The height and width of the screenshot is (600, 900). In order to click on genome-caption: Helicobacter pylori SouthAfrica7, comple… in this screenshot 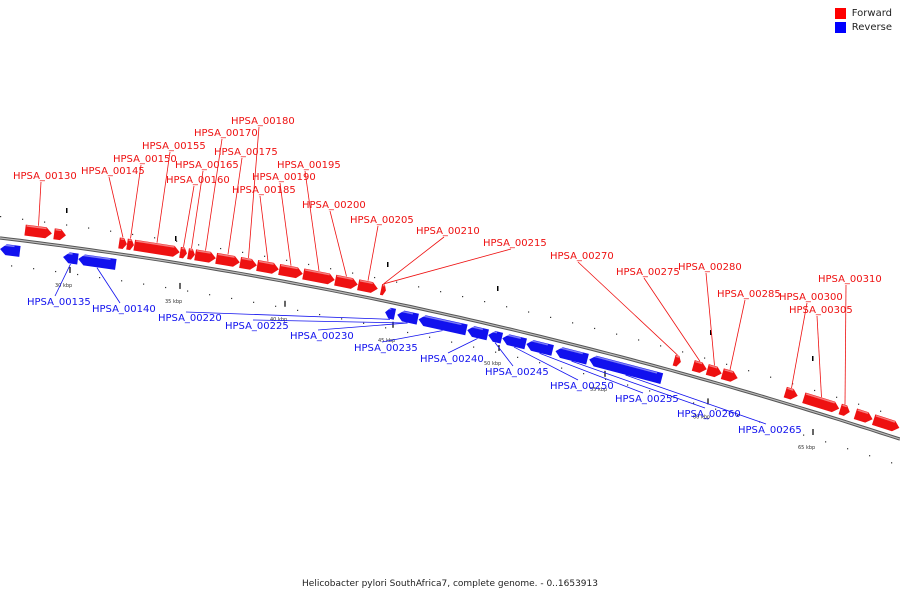, I will do `click(450, 584)`.